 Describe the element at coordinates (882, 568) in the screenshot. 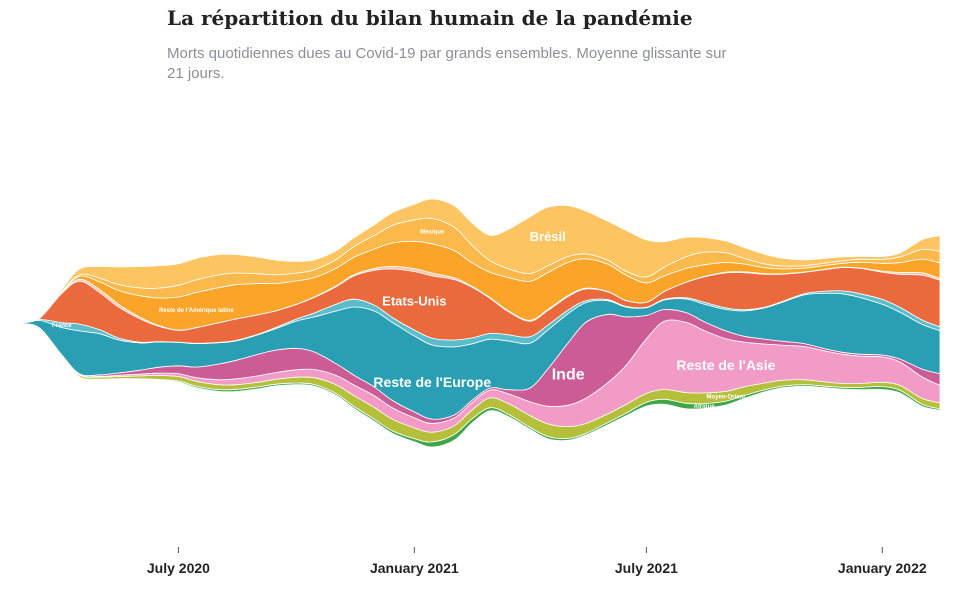

I see `x-tick-label: January 2022` at that location.